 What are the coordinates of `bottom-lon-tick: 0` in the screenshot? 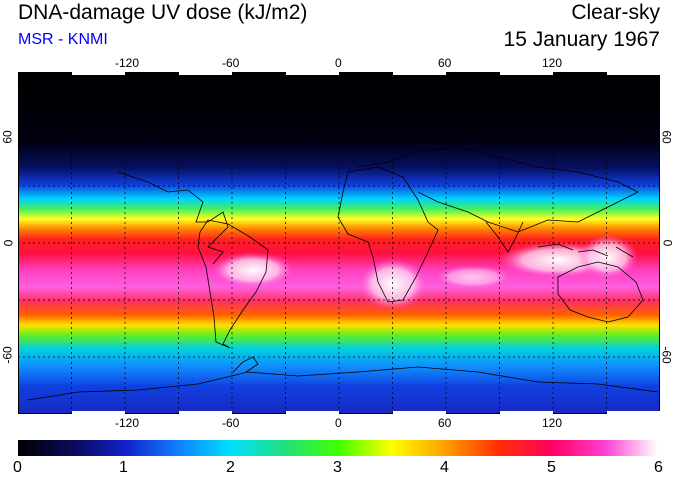 It's located at (338, 423).